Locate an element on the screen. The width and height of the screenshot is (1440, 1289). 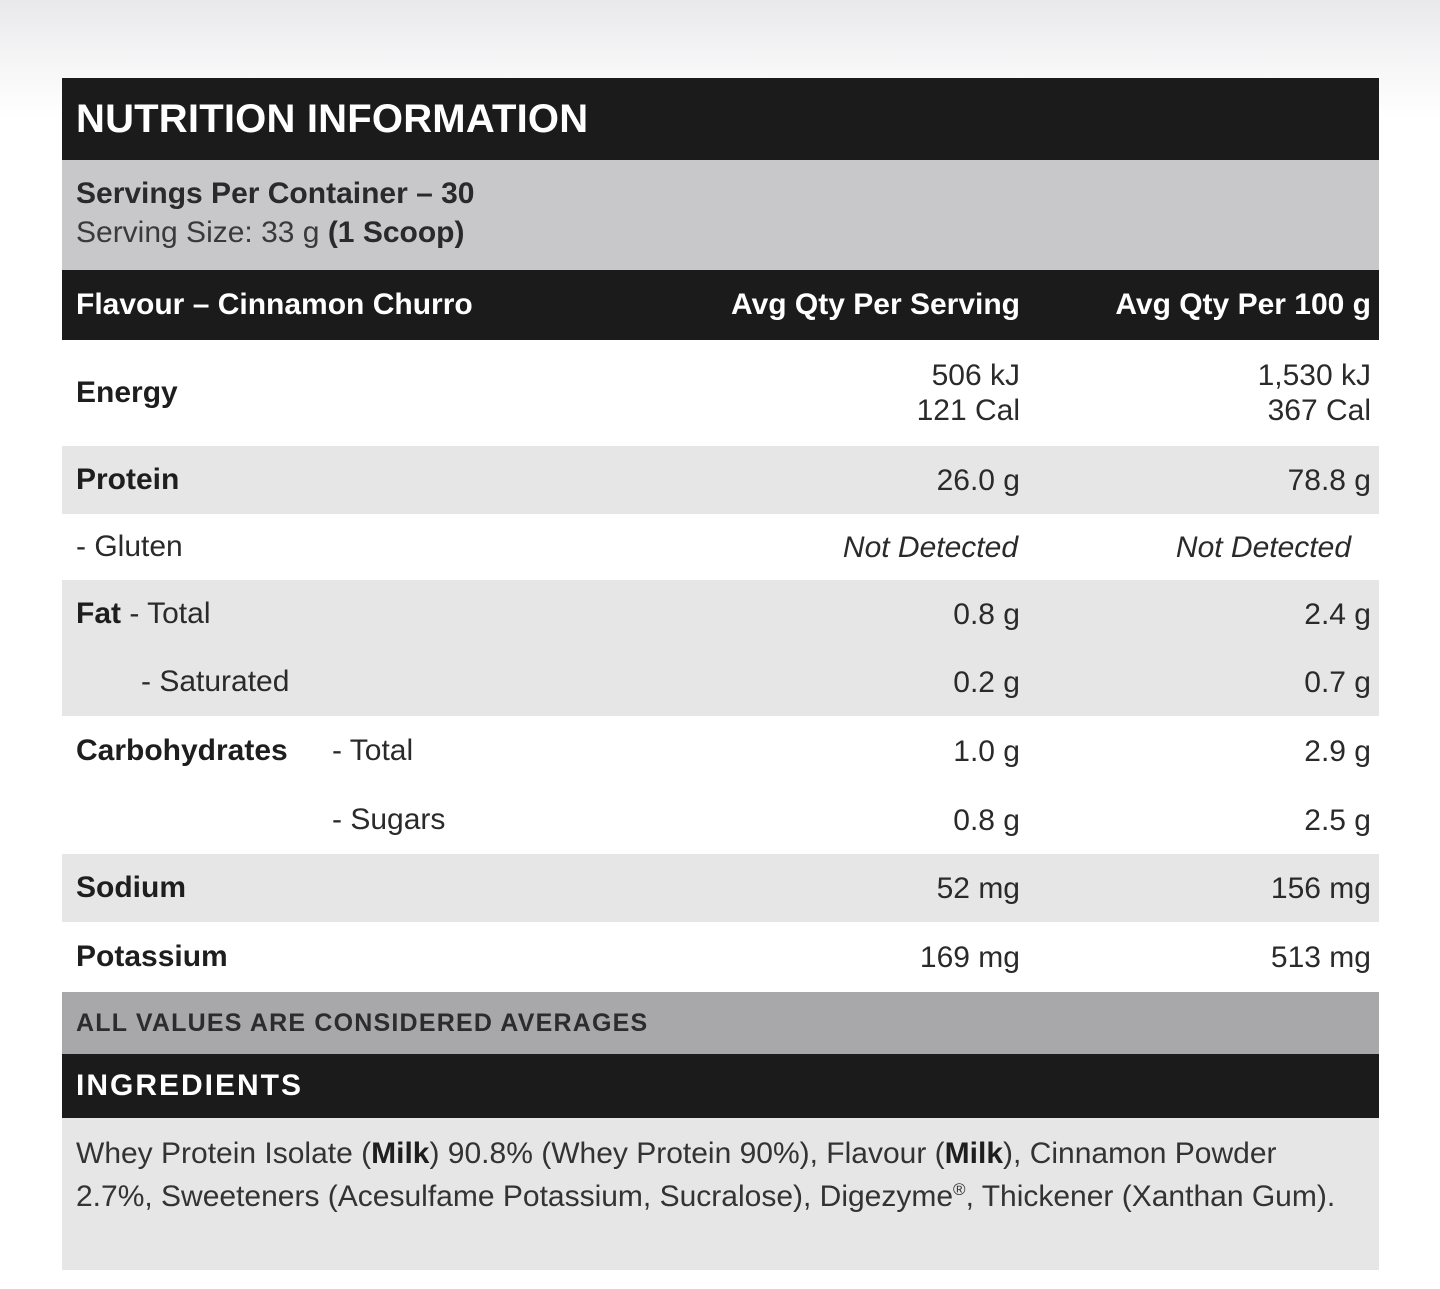
sugars-per100: 2.5 g is located at coordinates (1337, 820).